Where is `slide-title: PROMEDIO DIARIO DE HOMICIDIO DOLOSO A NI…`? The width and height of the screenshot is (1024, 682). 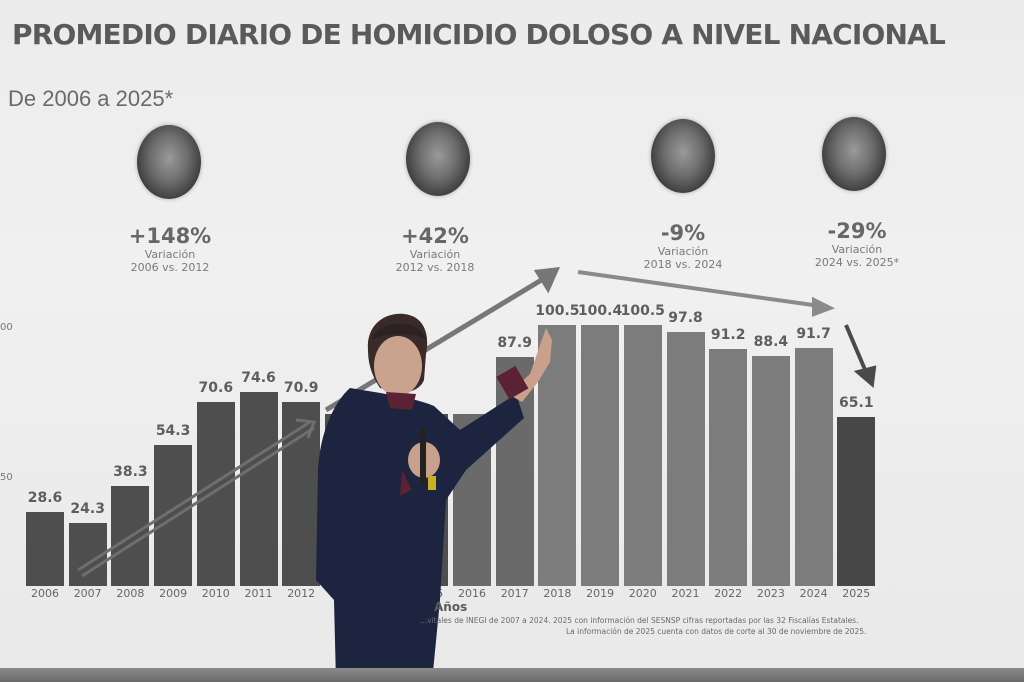
slide-title: PROMEDIO DIARIO DE HOMICIDIO DOLOSO A NI… is located at coordinates (479, 34).